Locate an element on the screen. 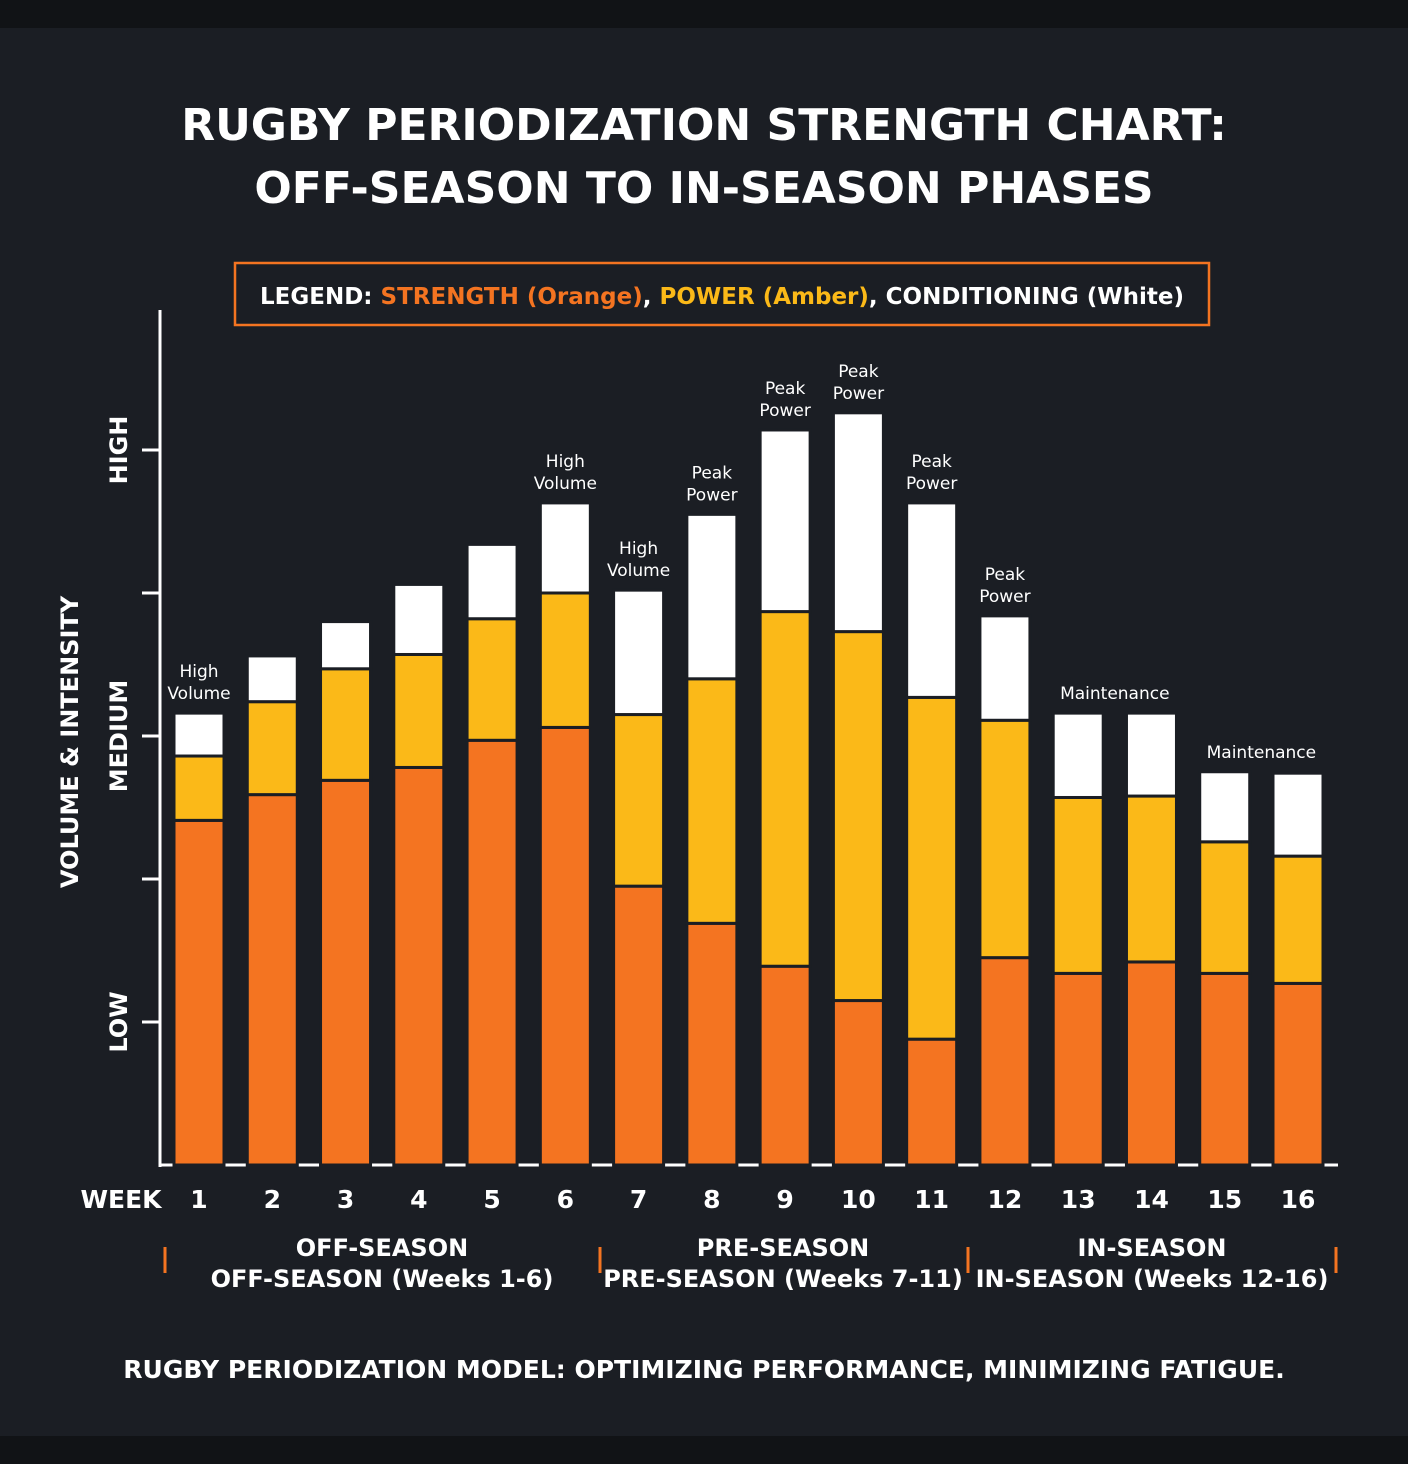  x-tick-label: 10 is located at coordinates (858, 1199).